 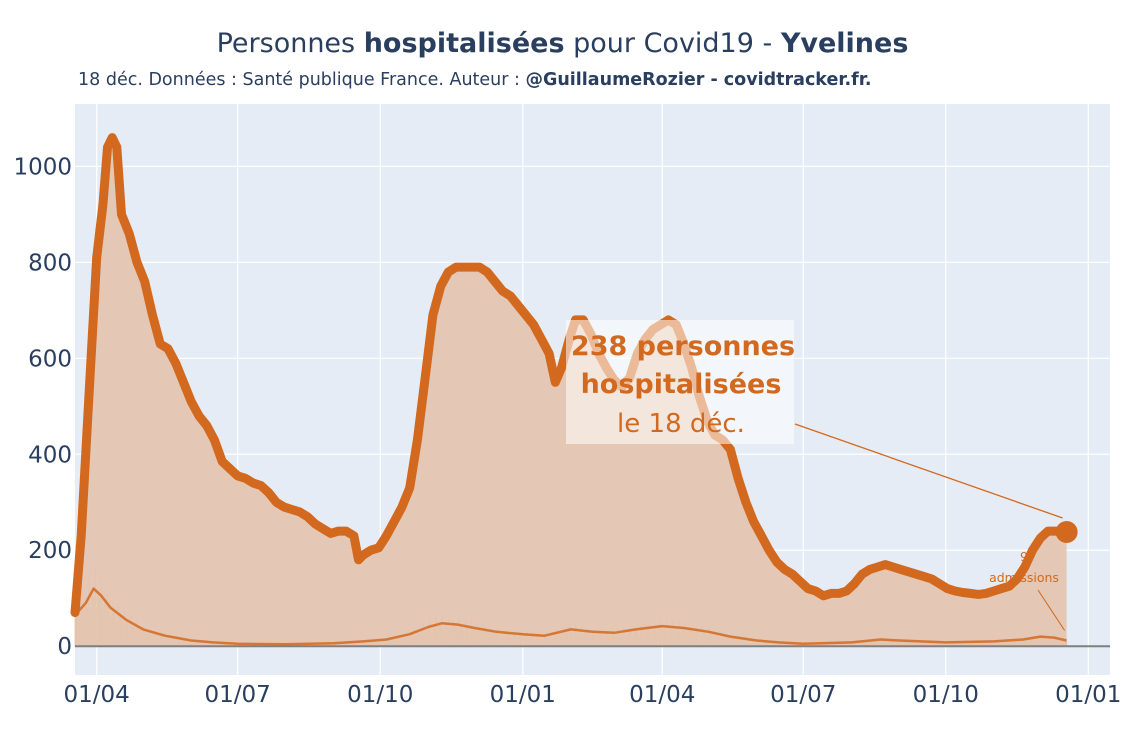 What do you see at coordinates (50, 455) in the screenshot?
I see `y-tick-label-400: 400` at bounding box center [50, 455].